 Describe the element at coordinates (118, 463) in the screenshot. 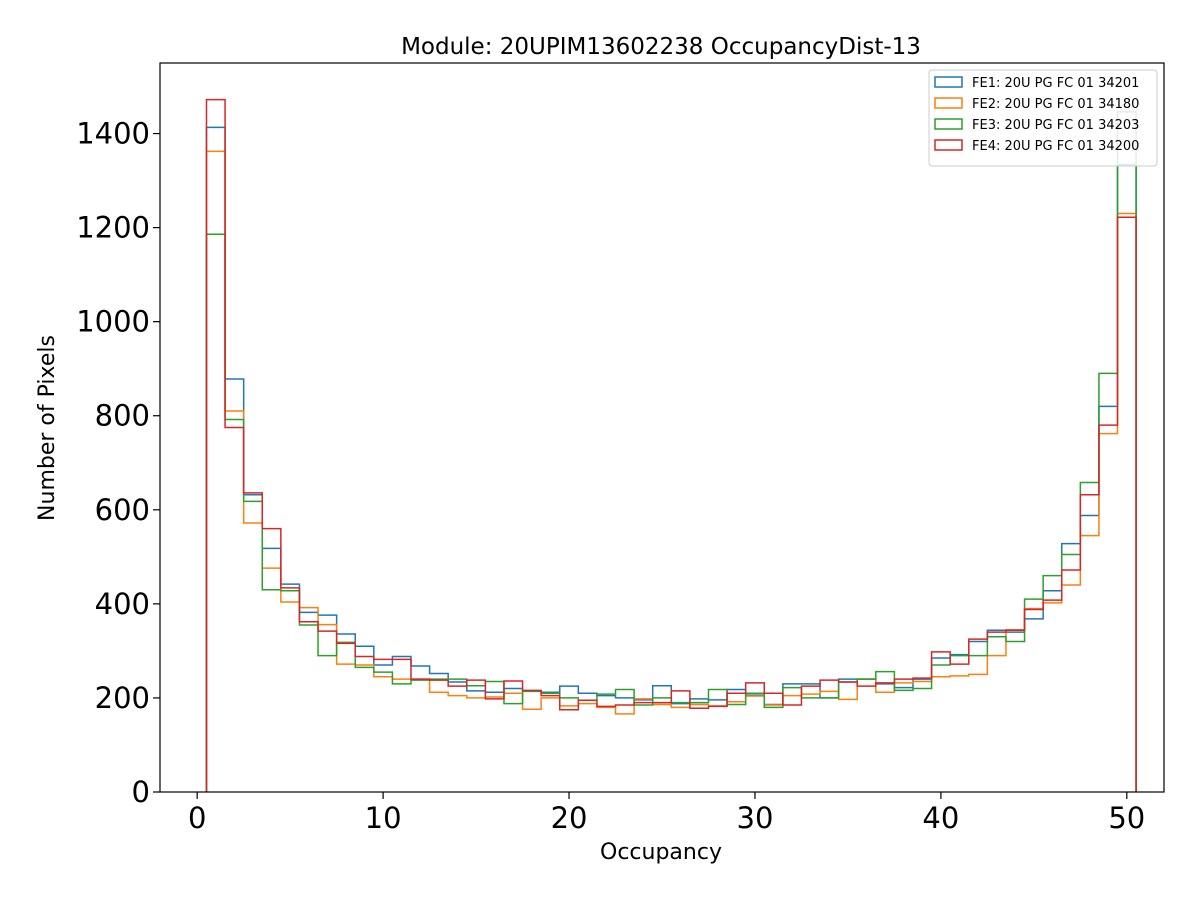

I see `y-axis: 0 200 400 600 800 1000 1200 1400` at that location.